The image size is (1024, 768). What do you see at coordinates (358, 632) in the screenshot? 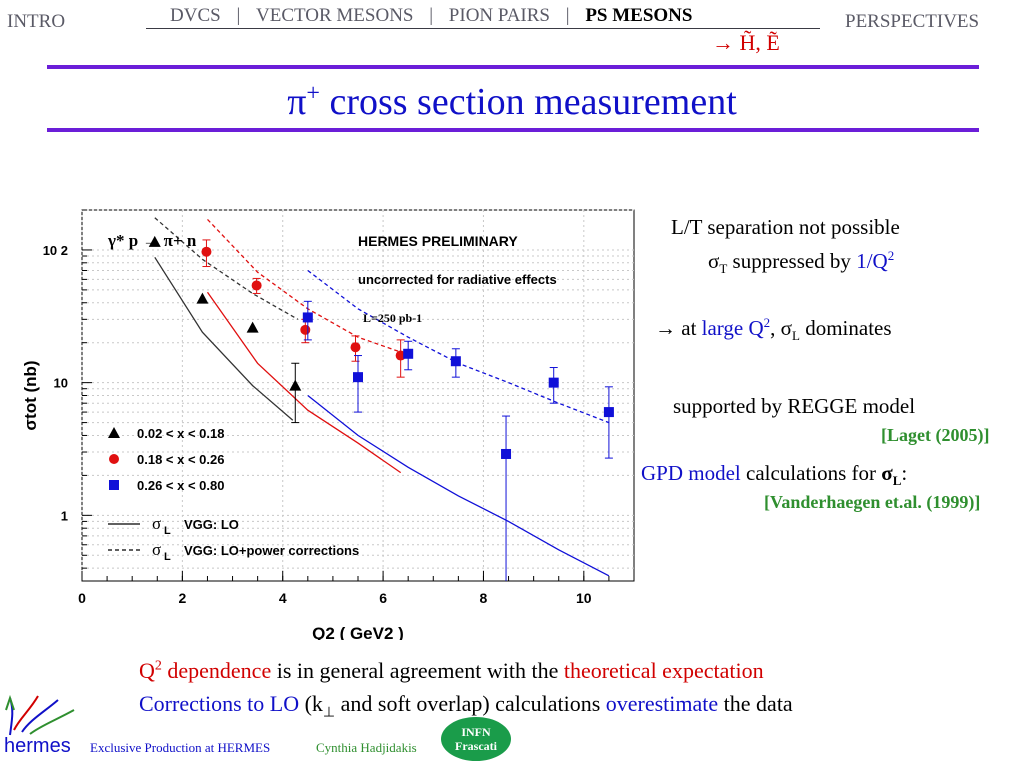
I see `x-axis-label: Q2 ( GeV2 )` at bounding box center [358, 632].